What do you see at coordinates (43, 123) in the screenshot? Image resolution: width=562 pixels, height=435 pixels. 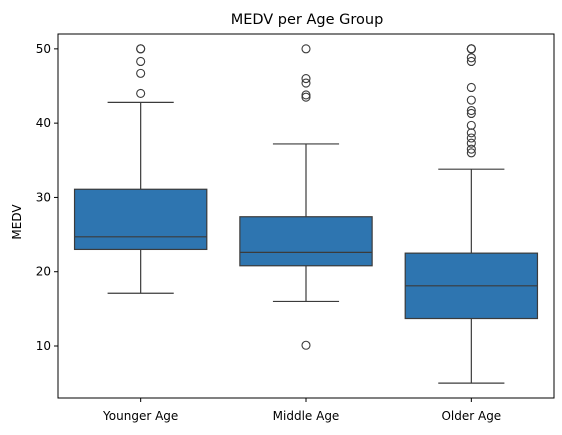 I see `y-tick-label: 40` at bounding box center [43, 123].